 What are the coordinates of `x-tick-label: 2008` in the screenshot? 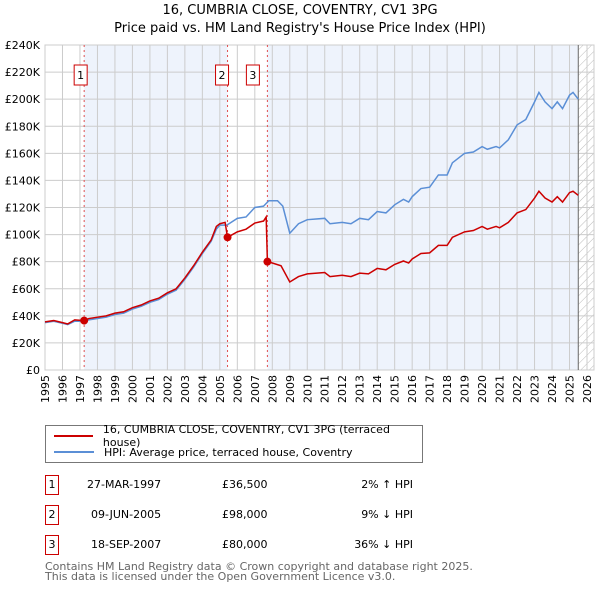 It's located at (272, 389).